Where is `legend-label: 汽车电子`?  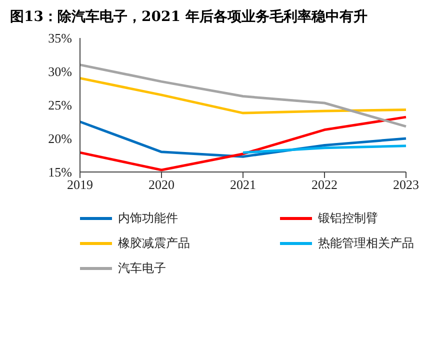 legend-label: 汽车电子 is located at coordinates (142, 268).